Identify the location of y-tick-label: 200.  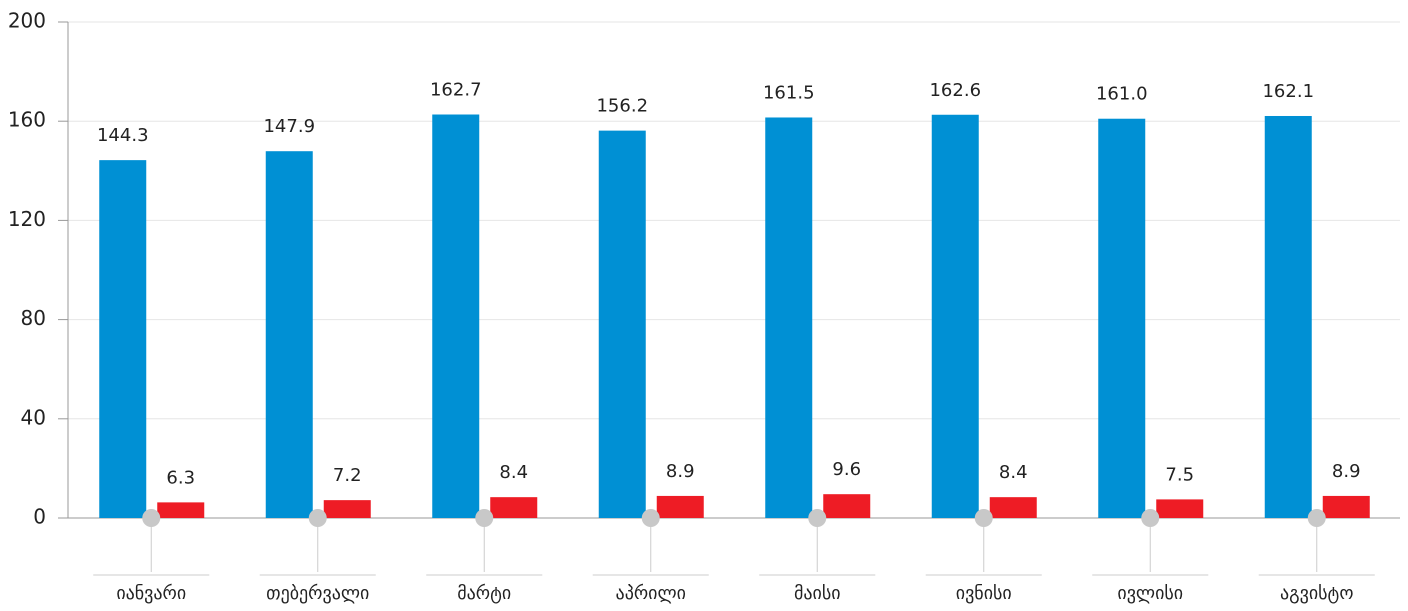
(27, 21).